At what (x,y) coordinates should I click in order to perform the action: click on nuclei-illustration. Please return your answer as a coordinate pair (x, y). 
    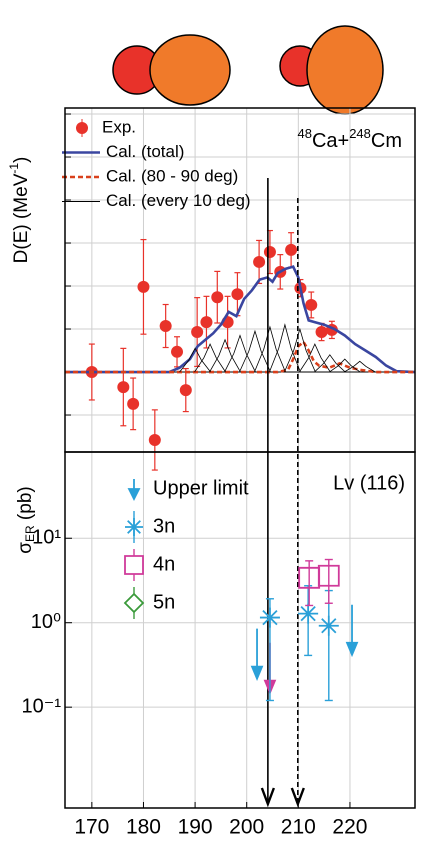
    Looking at the image, I should click on (248, 70).